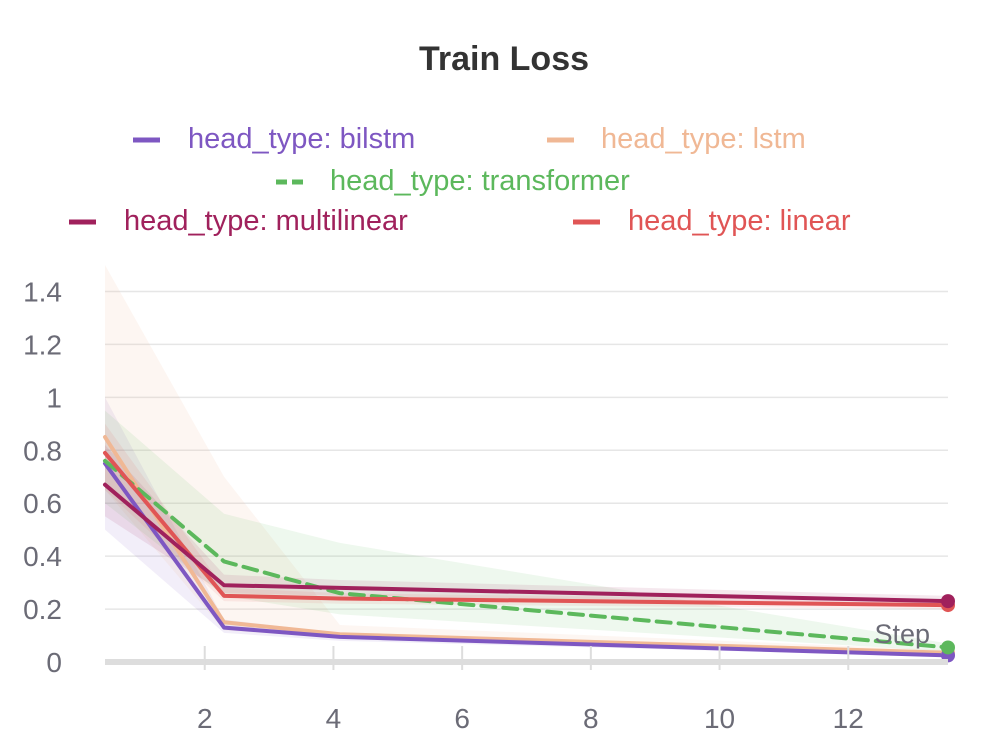  Describe the element at coordinates (948, 628) in the screenshot. I see `series-end-points` at that location.